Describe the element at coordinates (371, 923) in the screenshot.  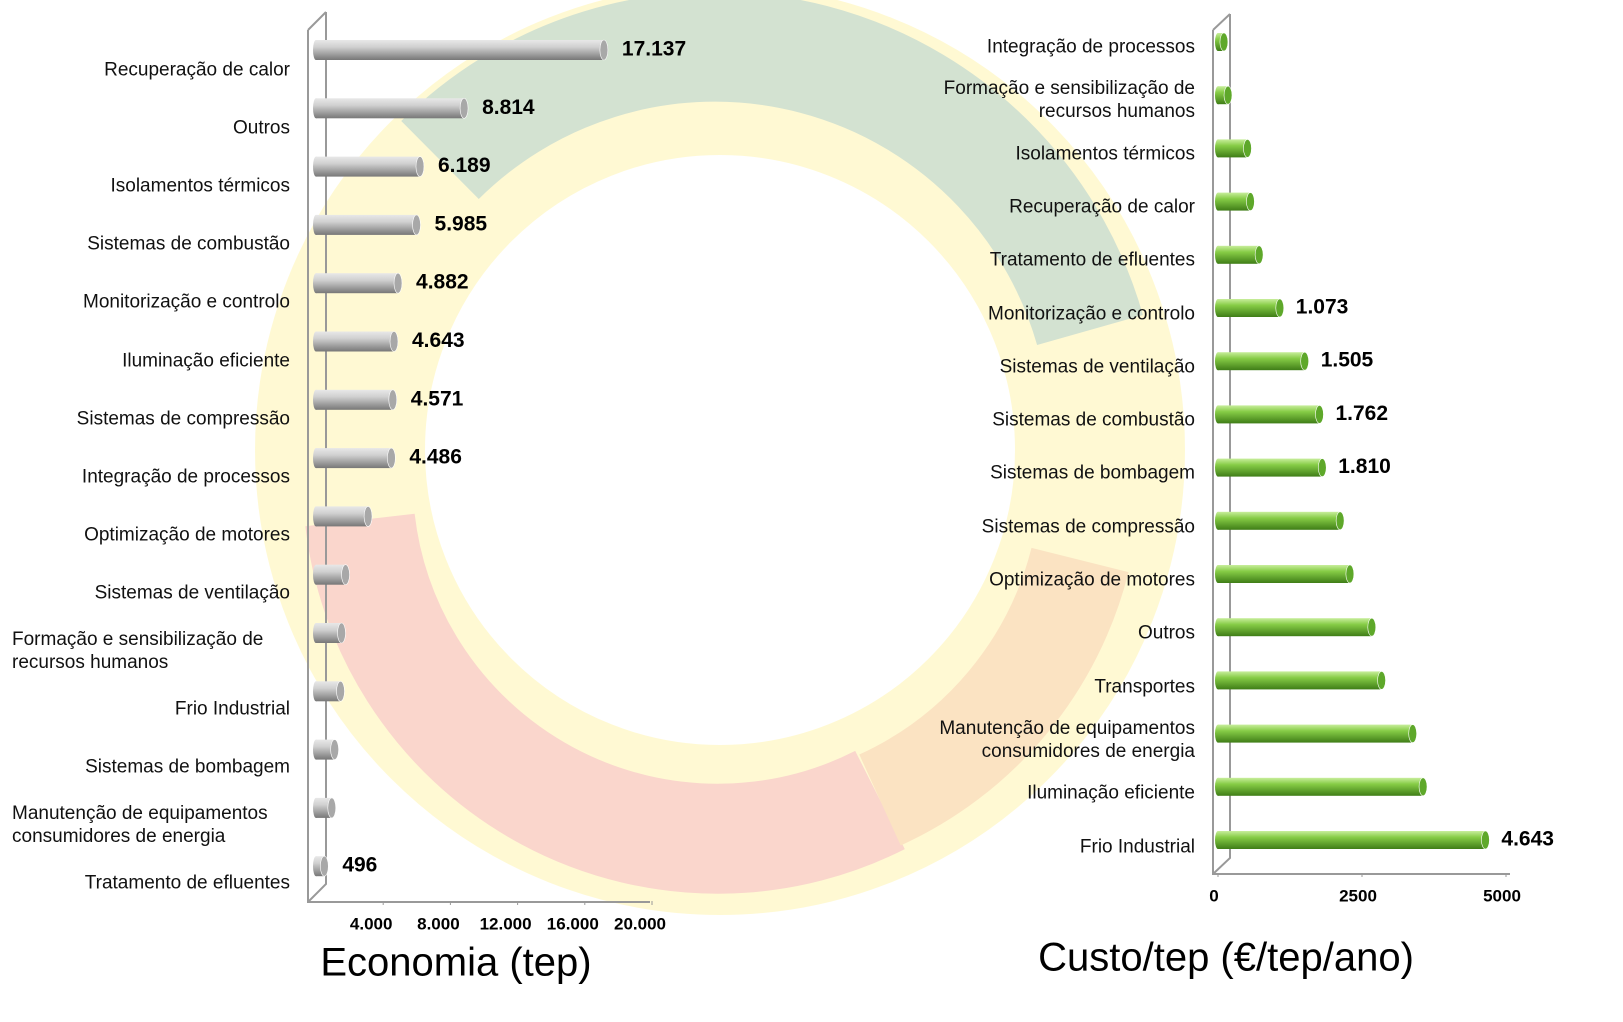
I see `x-tick-label: 4.000` at that location.